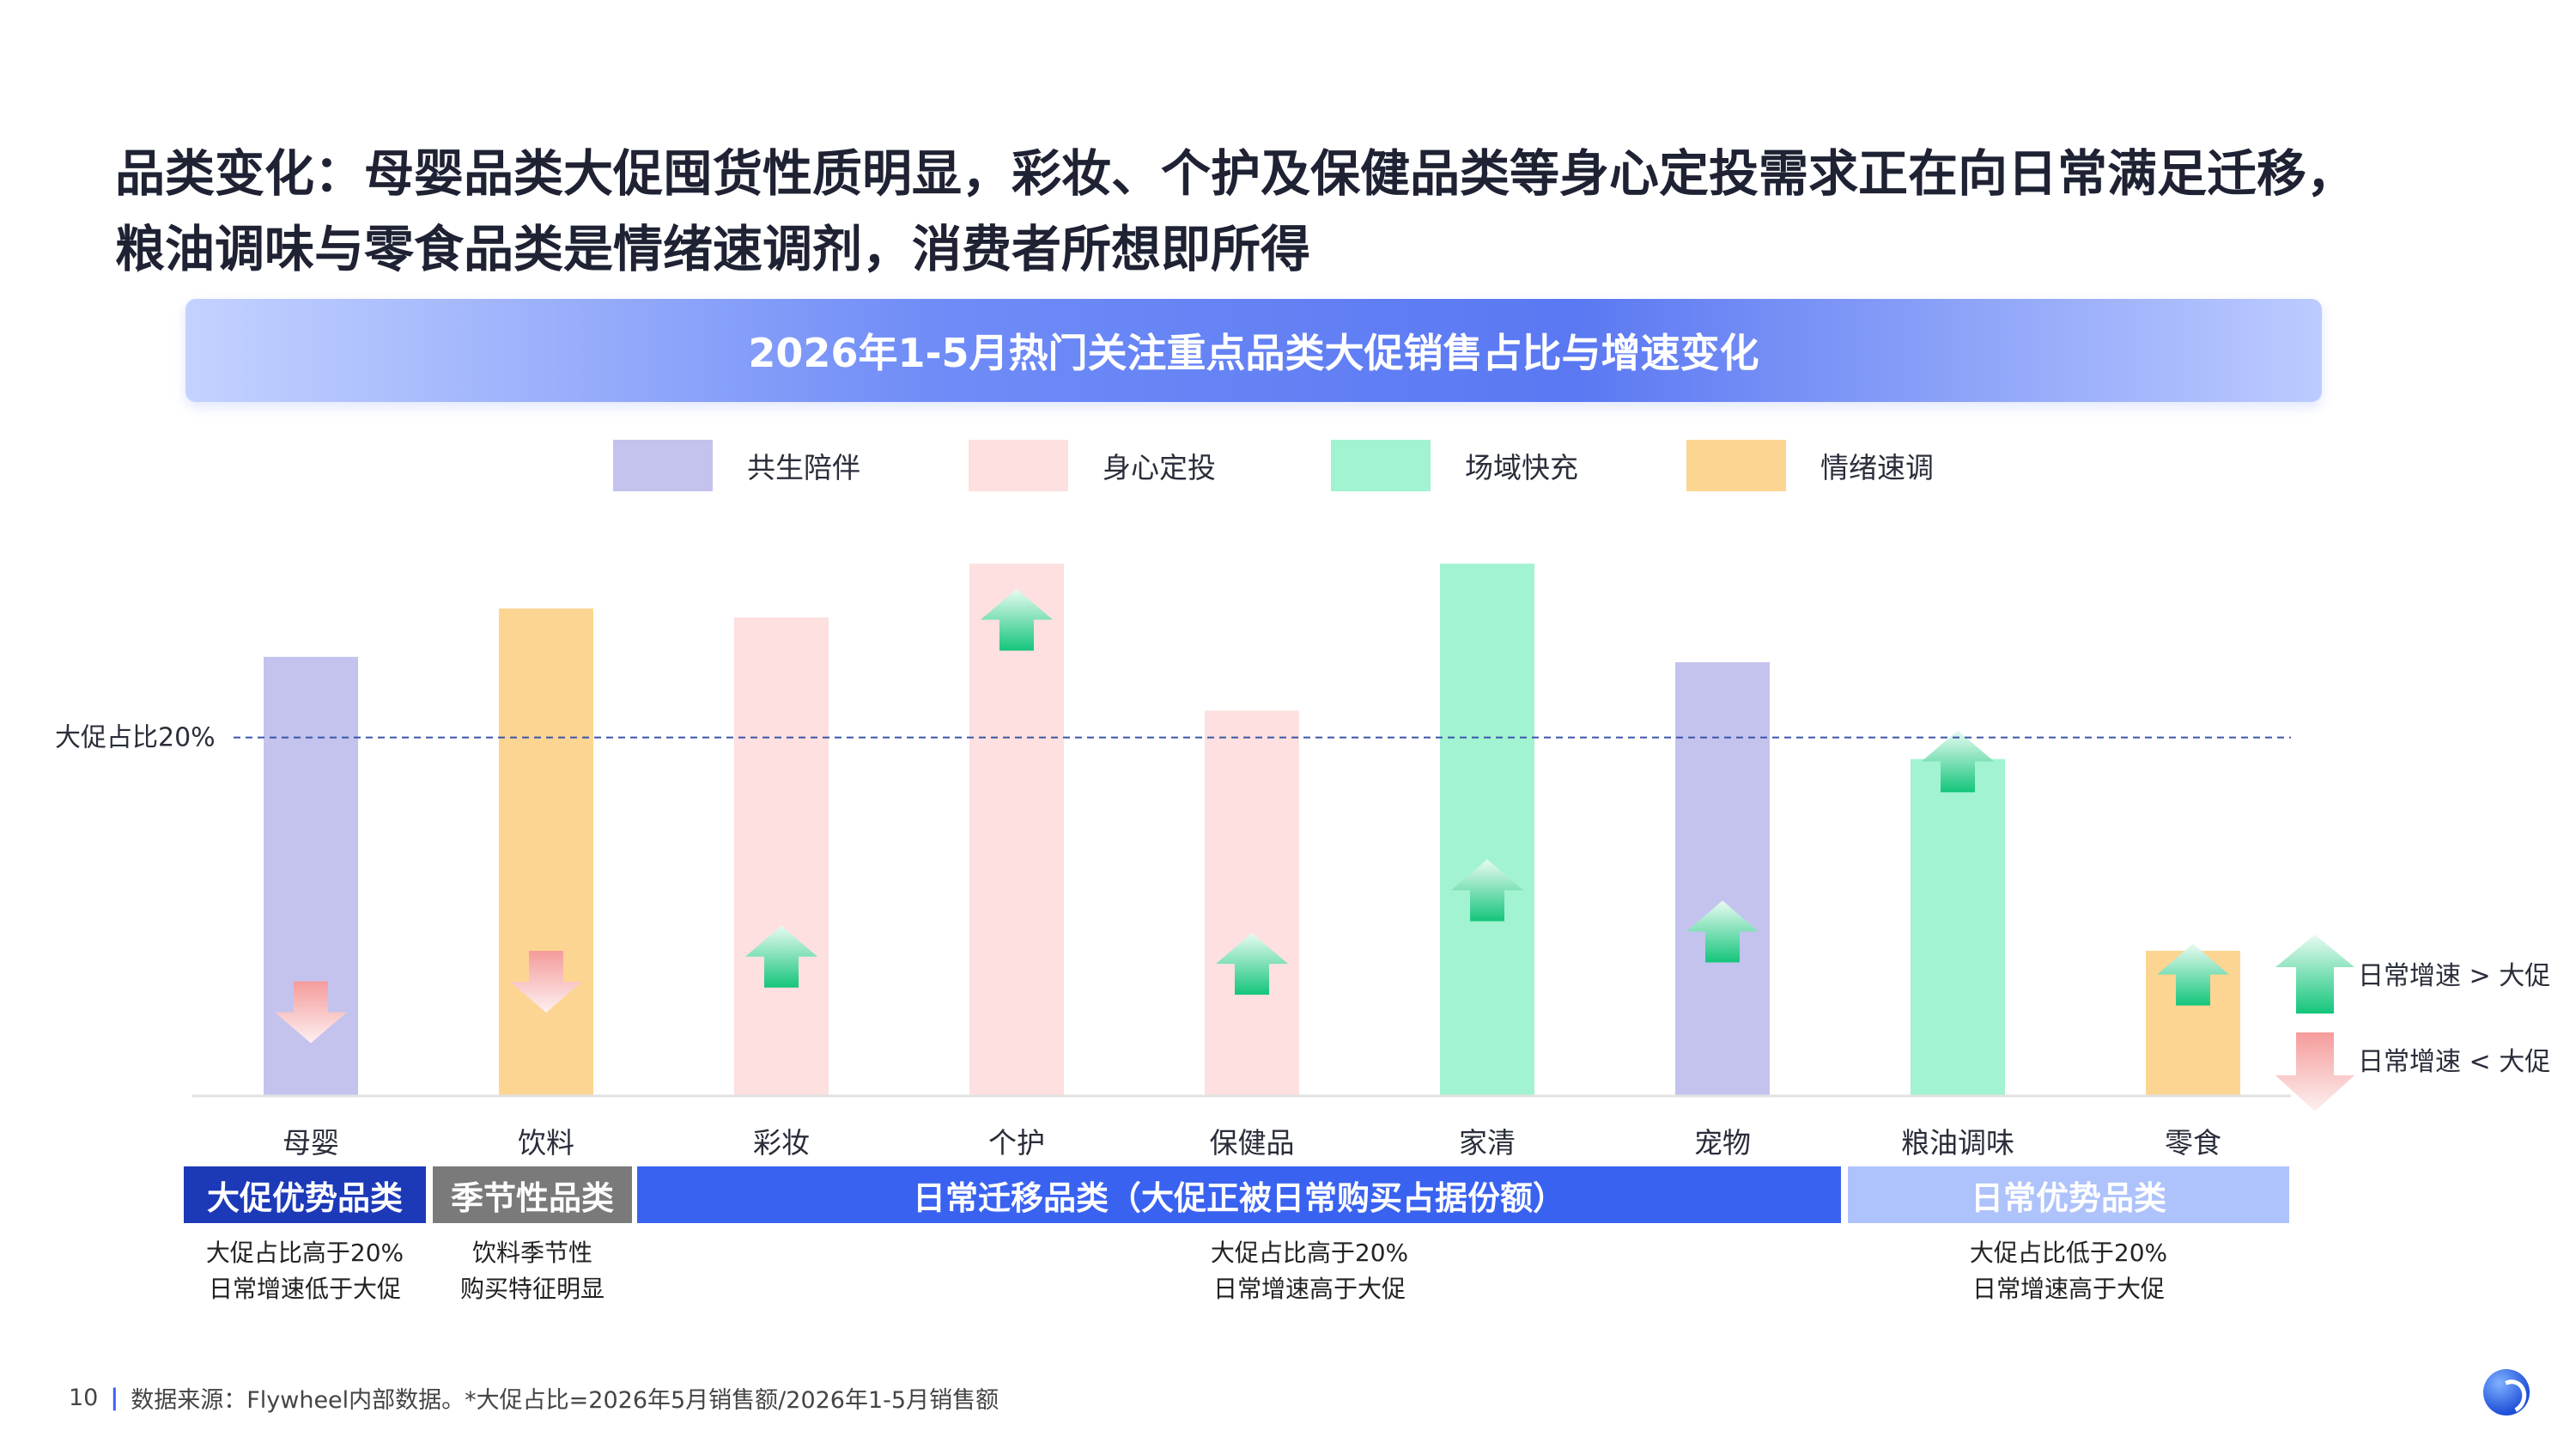 The height and width of the screenshot is (1449, 2576). What do you see at coordinates (1722, 931) in the screenshot?
I see `up-arrow-icon-宠物` at bounding box center [1722, 931].